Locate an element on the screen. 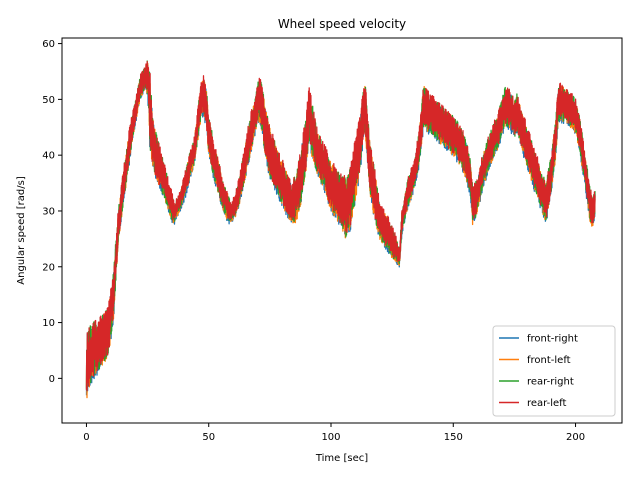 Image resolution: width=640 pixels, height=480 pixels. legend-entry: rear-left is located at coordinates (547, 403).